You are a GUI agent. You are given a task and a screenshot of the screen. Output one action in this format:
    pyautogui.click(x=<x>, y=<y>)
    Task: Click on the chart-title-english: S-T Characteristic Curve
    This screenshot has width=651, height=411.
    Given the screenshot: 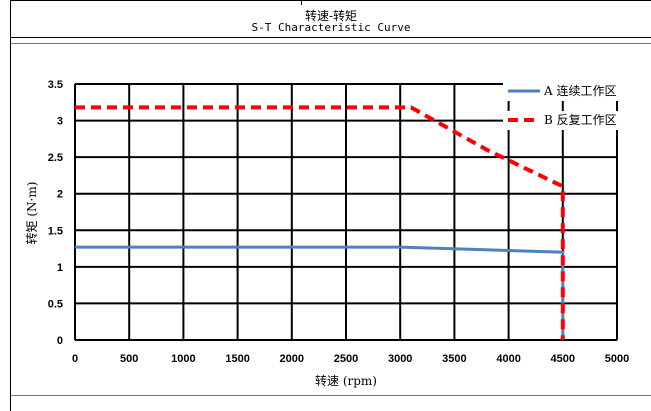 What is the action you would take?
    pyautogui.click(x=331, y=27)
    